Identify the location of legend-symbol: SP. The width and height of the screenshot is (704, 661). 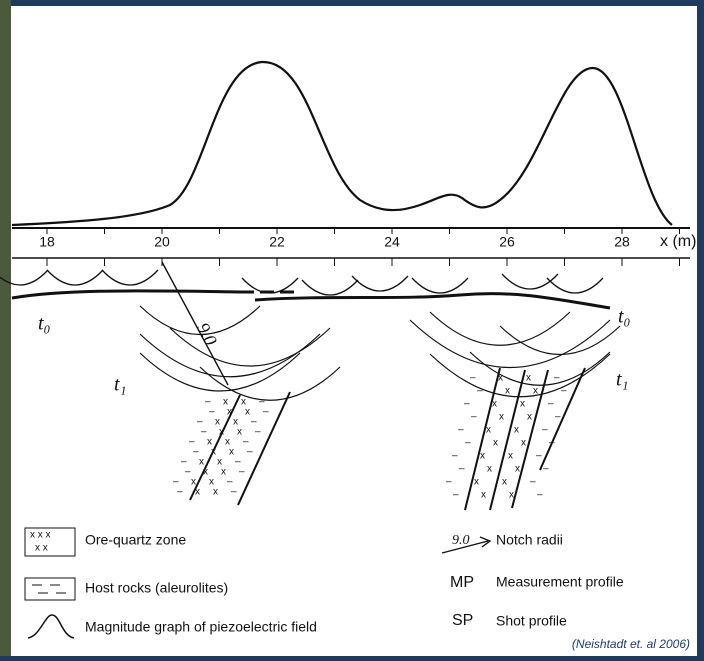
(462, 620).